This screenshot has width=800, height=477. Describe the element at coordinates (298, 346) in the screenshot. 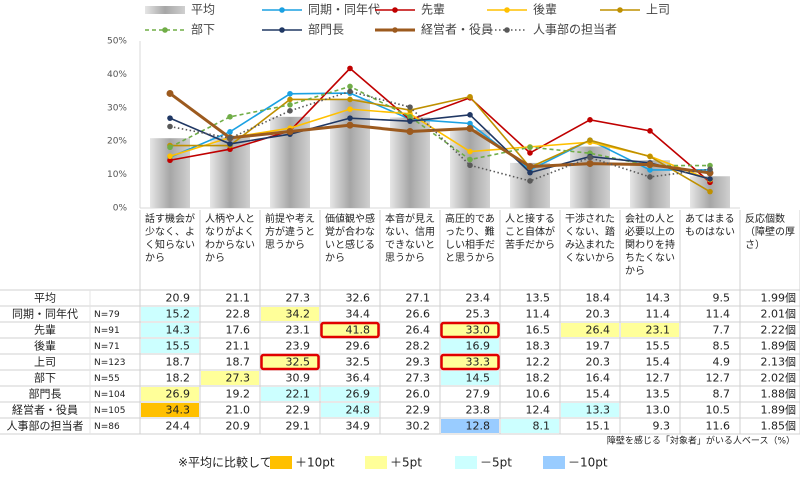

I see `cell-value: 23.9` at that location.